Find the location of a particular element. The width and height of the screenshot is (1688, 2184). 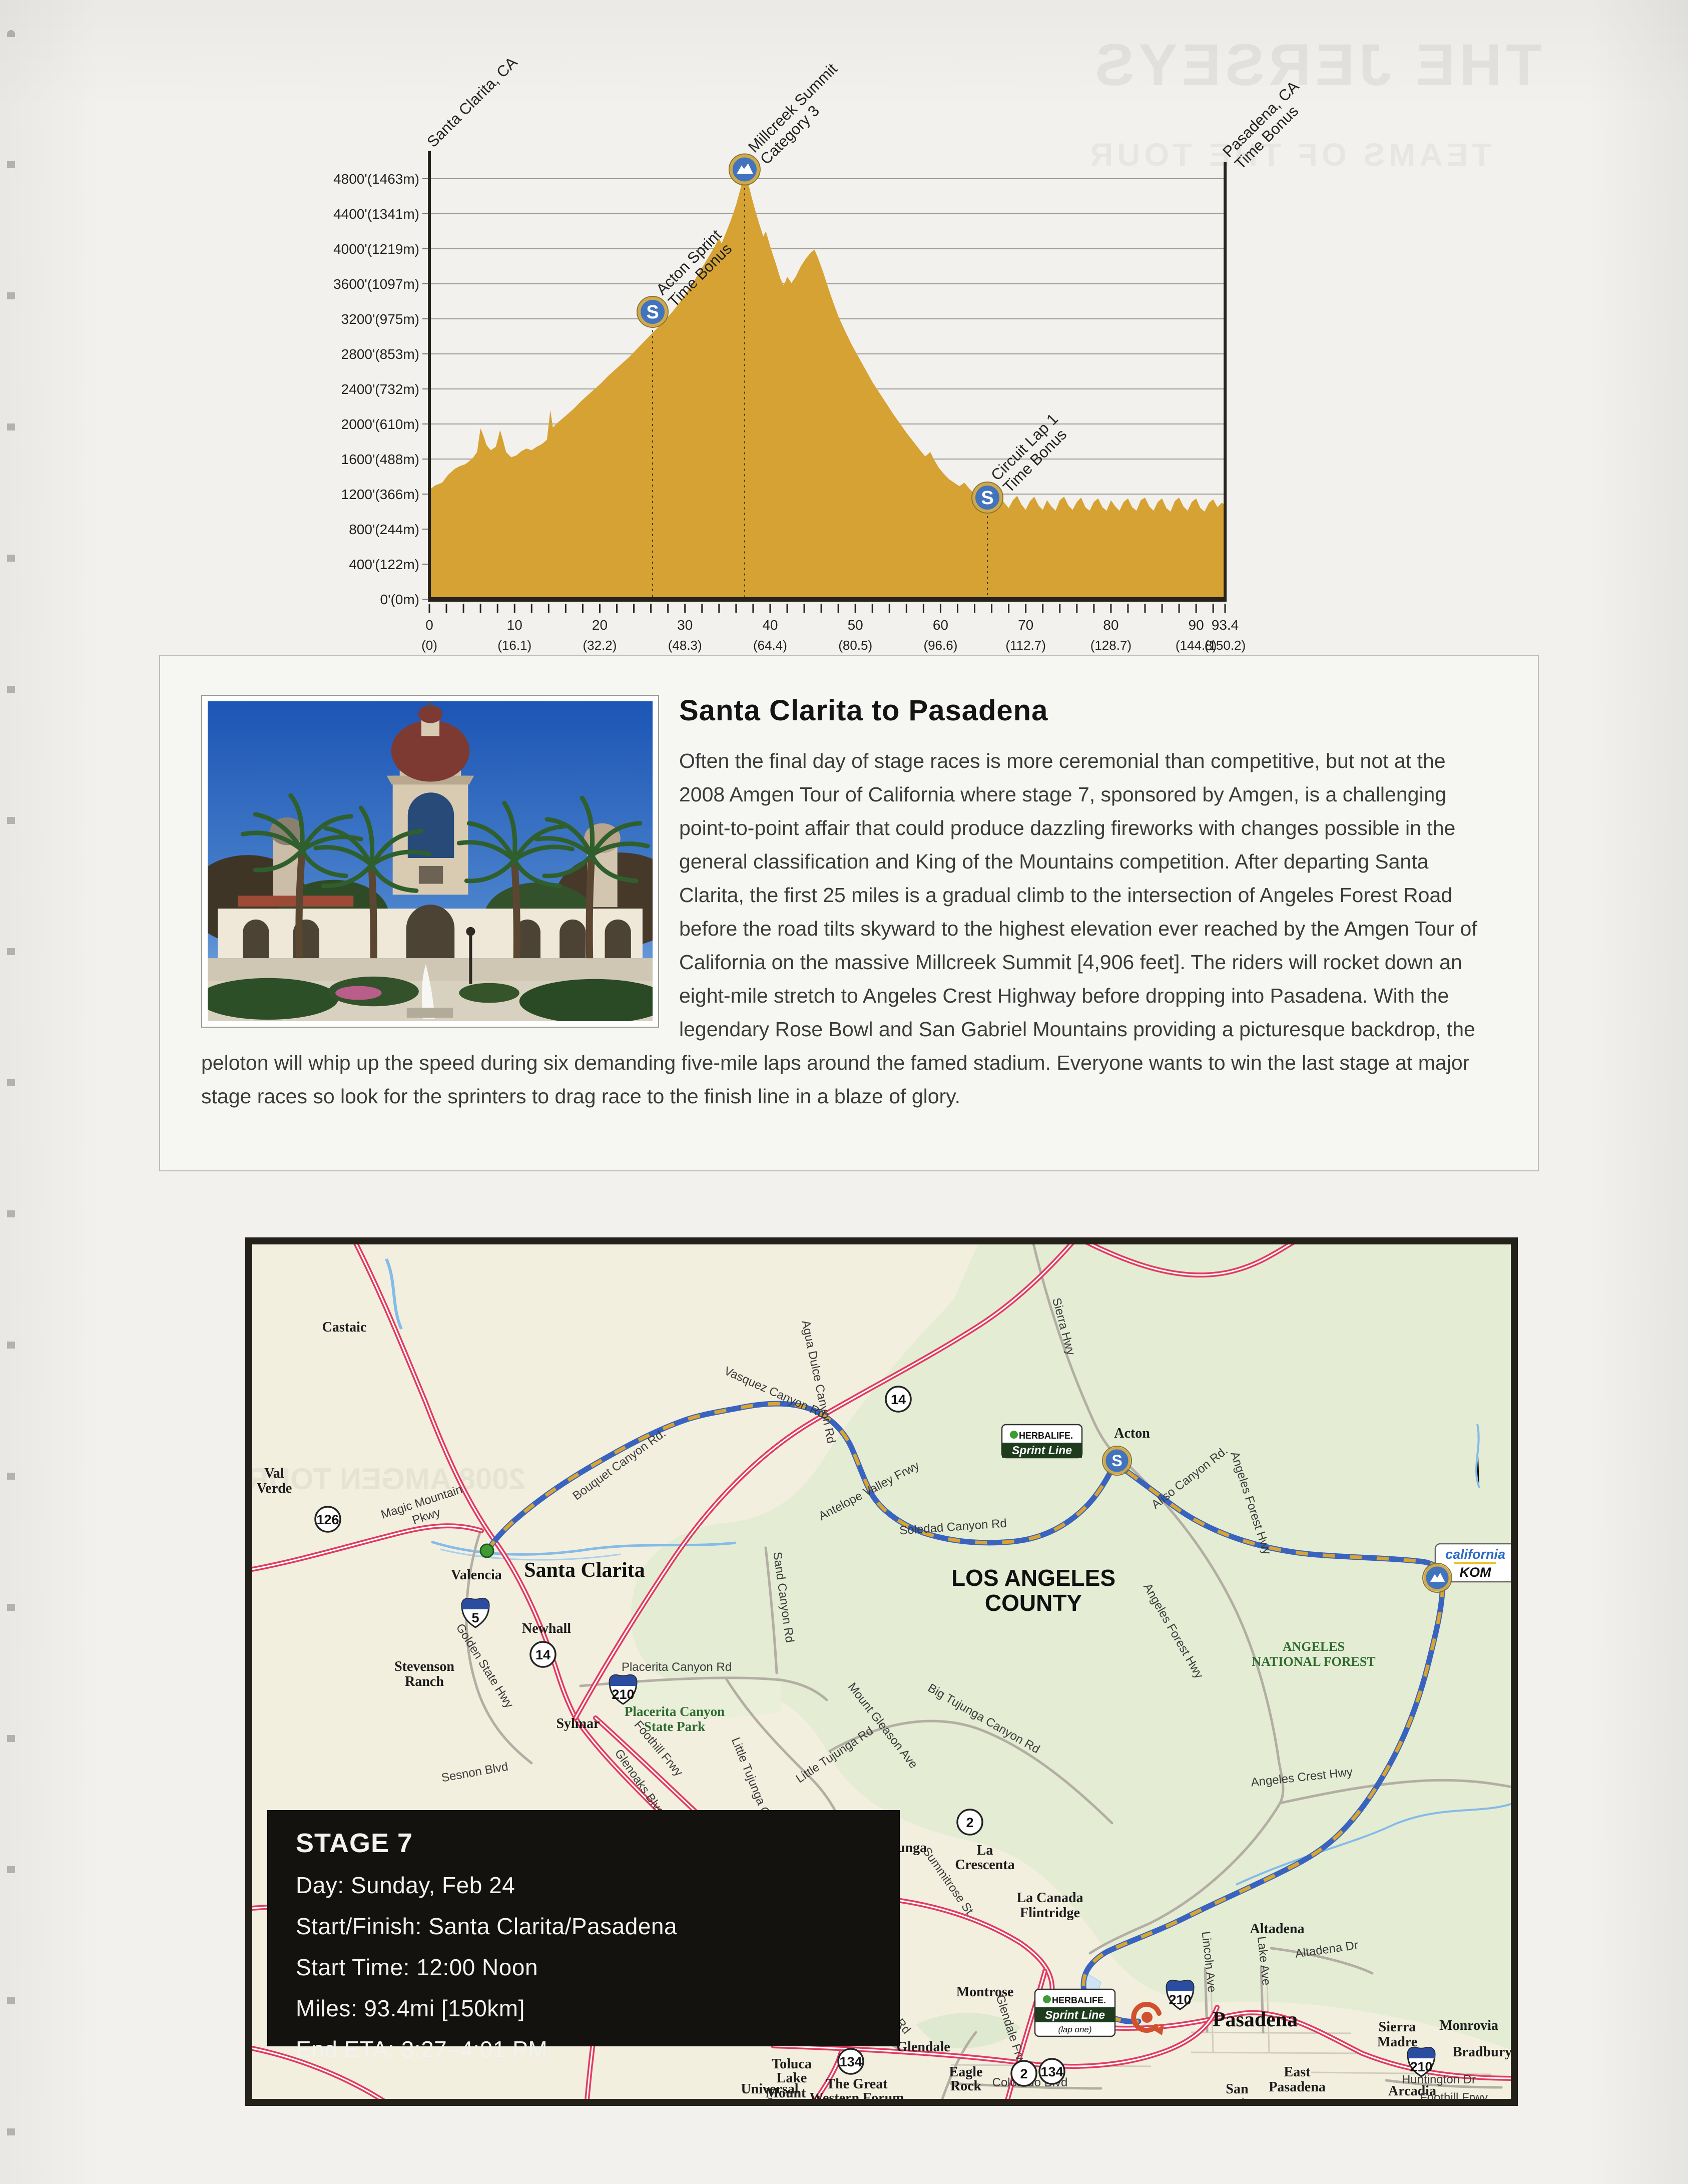

stage-info-day: Day: Sunday, Feb 24 is located at coordinates (405, 1885).